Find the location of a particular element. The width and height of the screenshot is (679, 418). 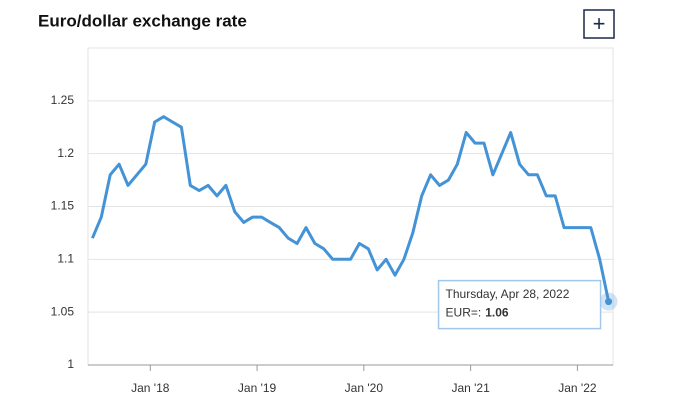

y-tick-label: 1.2 is located at coordinates (65, 153).